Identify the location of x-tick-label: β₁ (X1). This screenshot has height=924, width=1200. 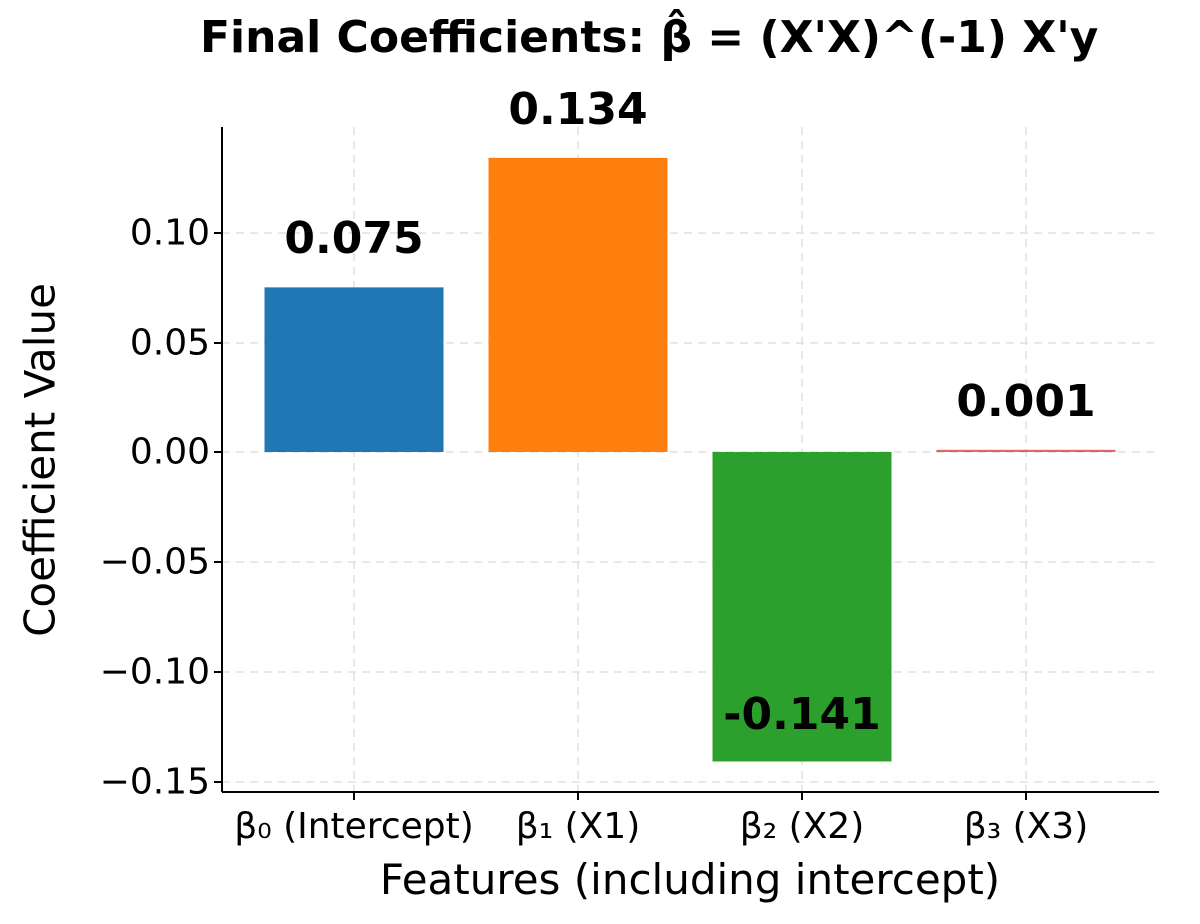
(578, 826).